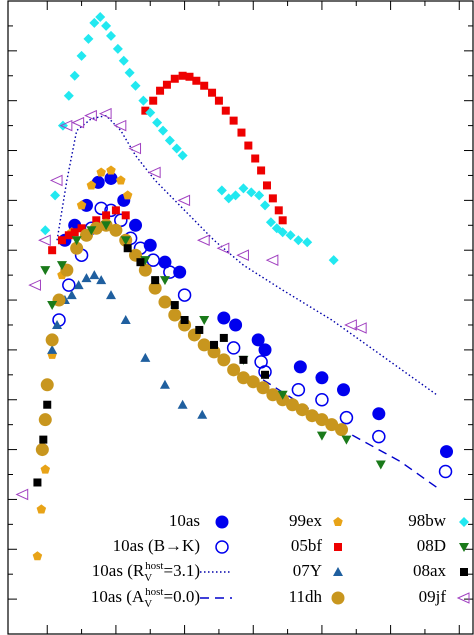 This screenshot has height=635, width=474. I want to click on legend-label: 10as (RVhost=3.1), so click(146, 572).